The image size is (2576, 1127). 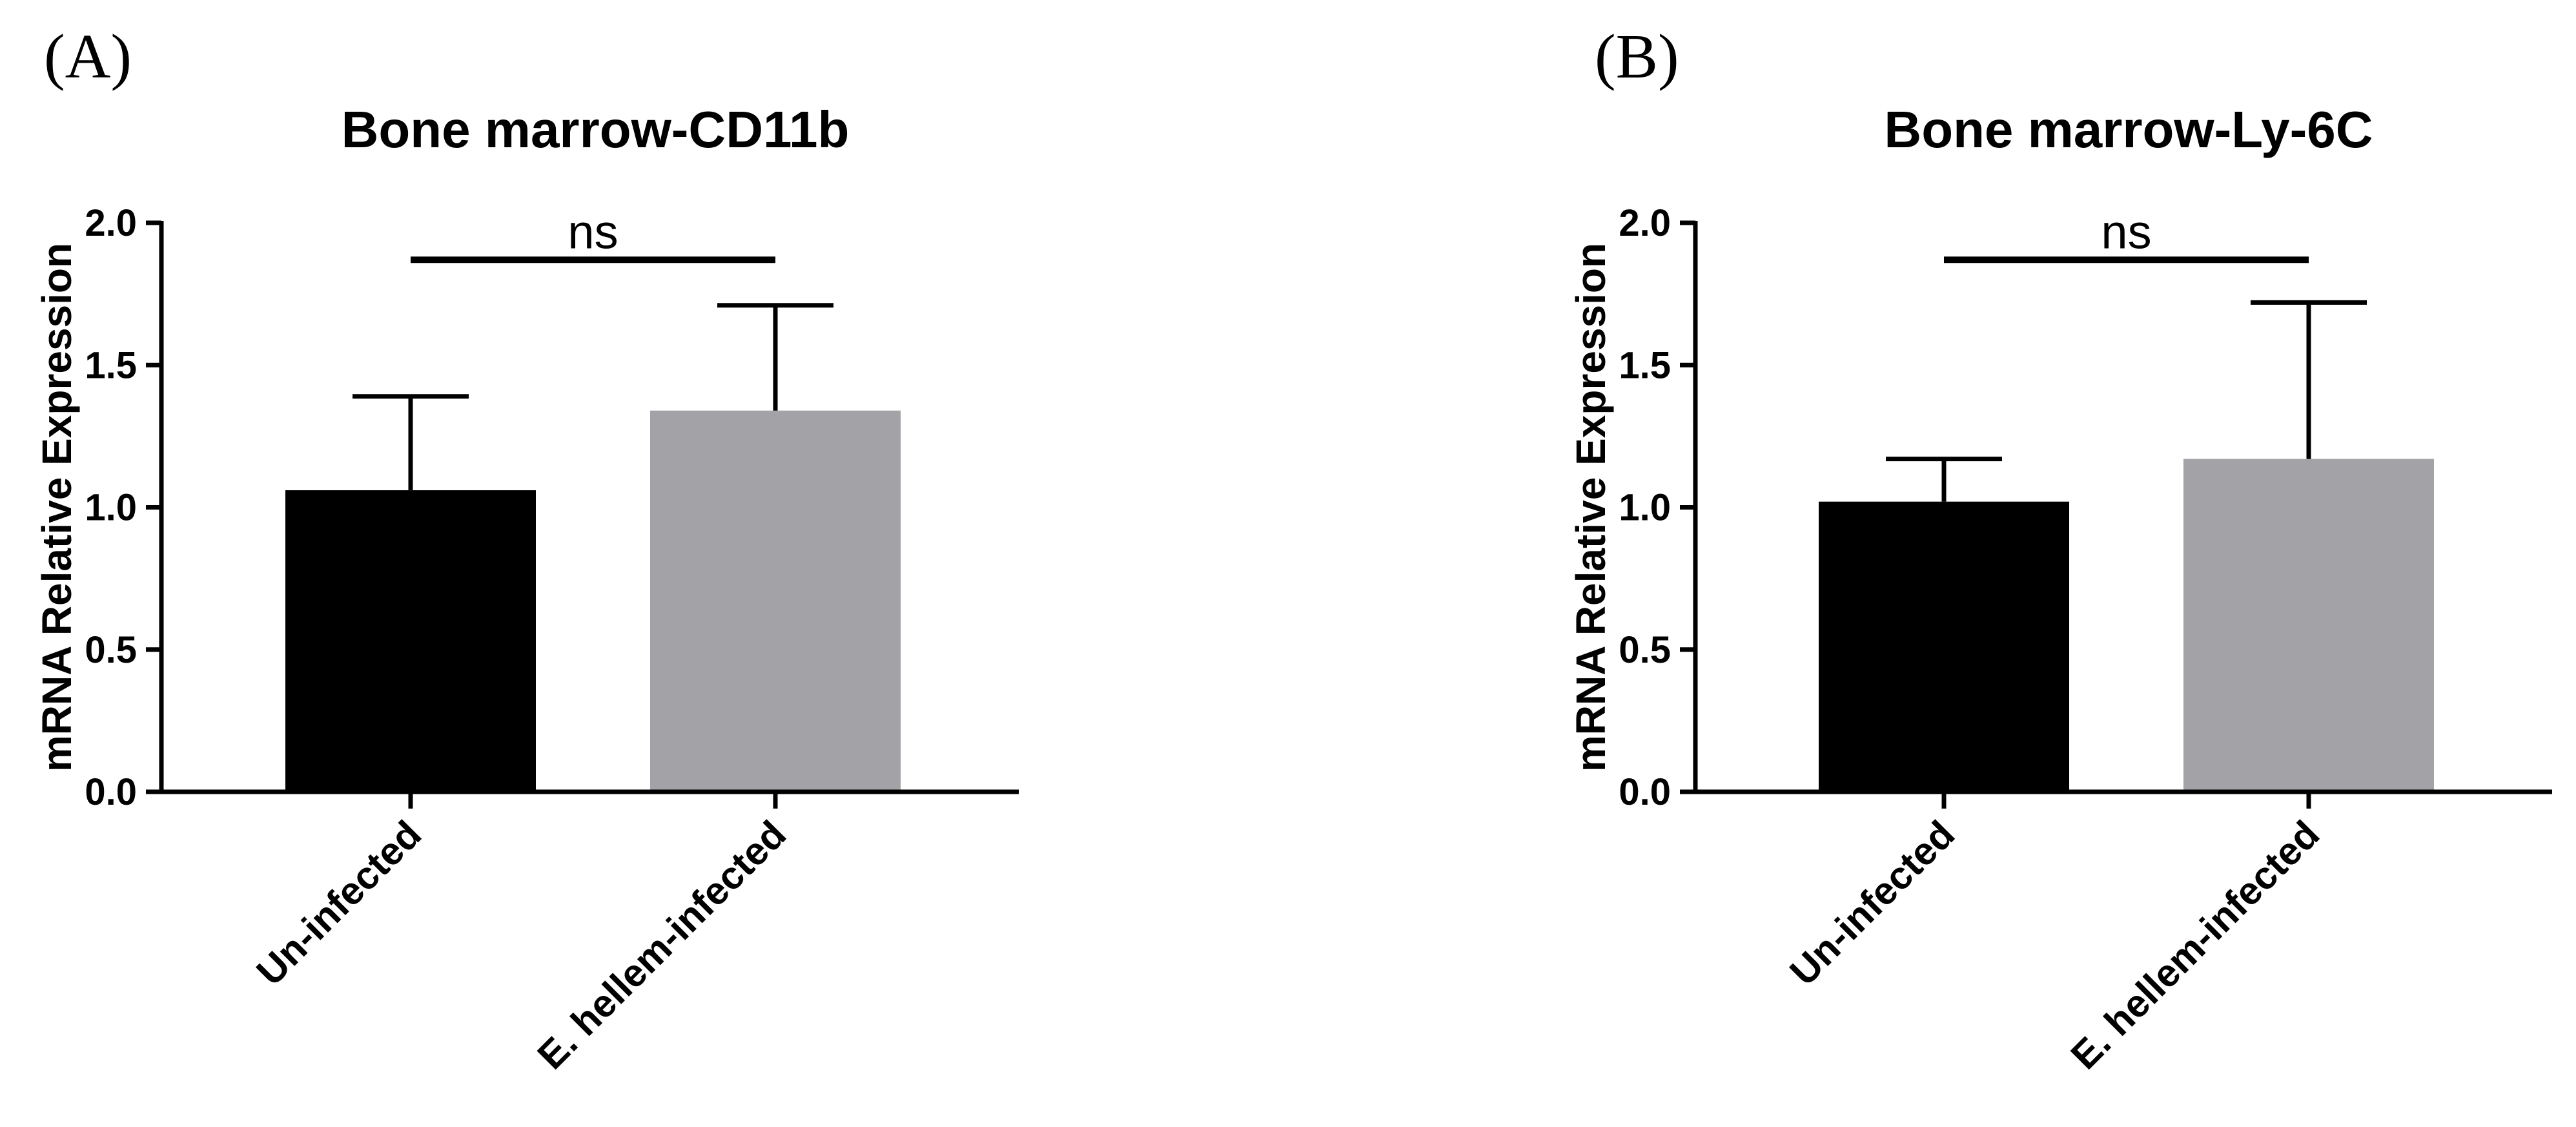 What do you see at coordinates (2128, 129) in the screenshot?
I see `chart-title: Bone marrow-Ly-6C` at bounding box center [2128, 129].